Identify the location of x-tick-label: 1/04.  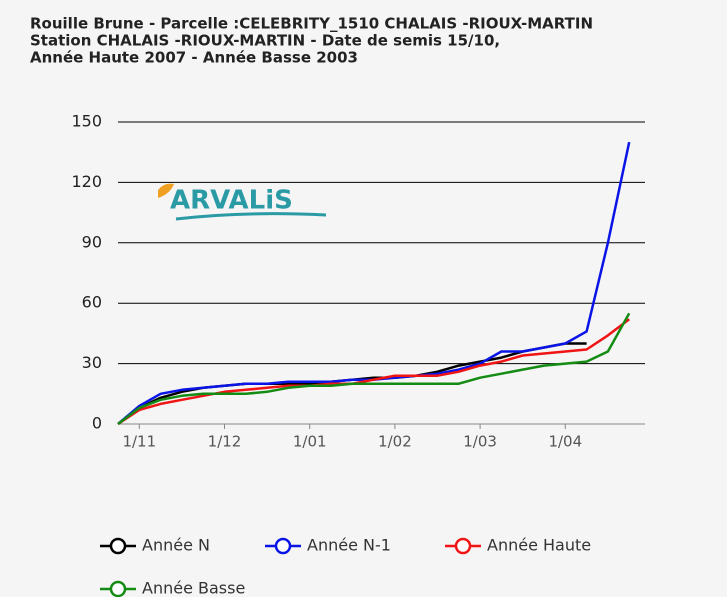
(565, 442).